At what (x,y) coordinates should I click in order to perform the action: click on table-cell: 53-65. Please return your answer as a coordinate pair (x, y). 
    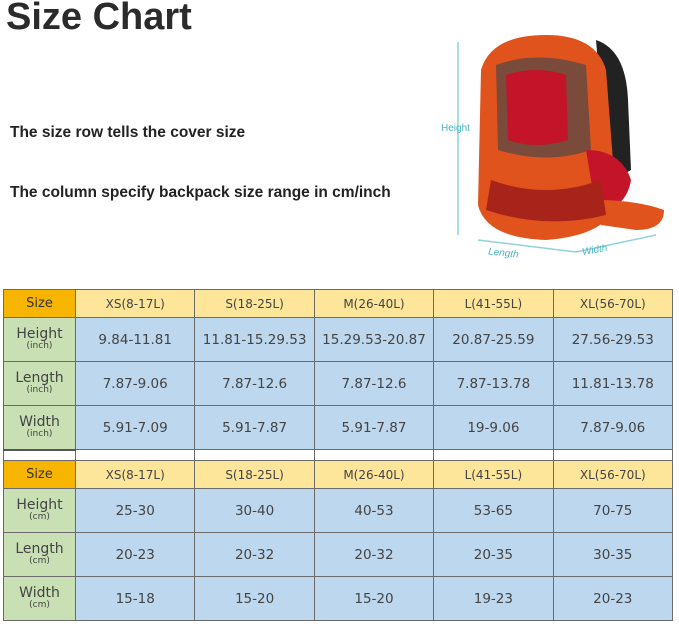
    Looking at the image, I should click on (493, 510).